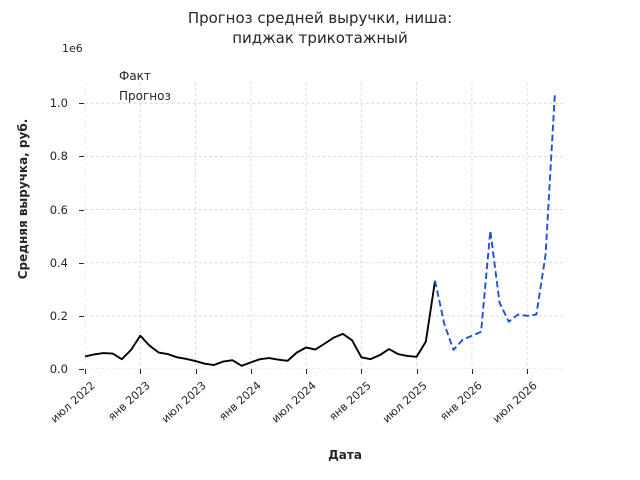 This screenshot has width=640, height=480. I want to click on y-tick-label-0: 0.0, so click(58, 369).